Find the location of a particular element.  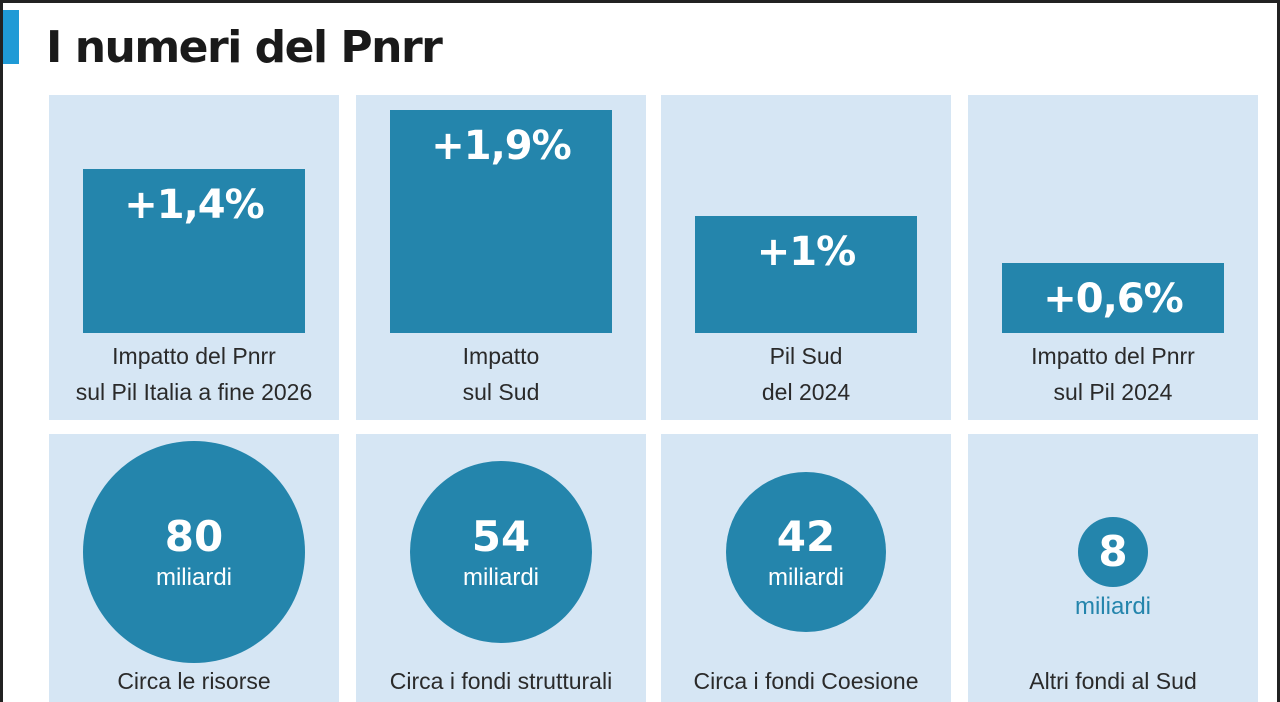

bubble-value-label: 42 is located at coordinates (806, 536).